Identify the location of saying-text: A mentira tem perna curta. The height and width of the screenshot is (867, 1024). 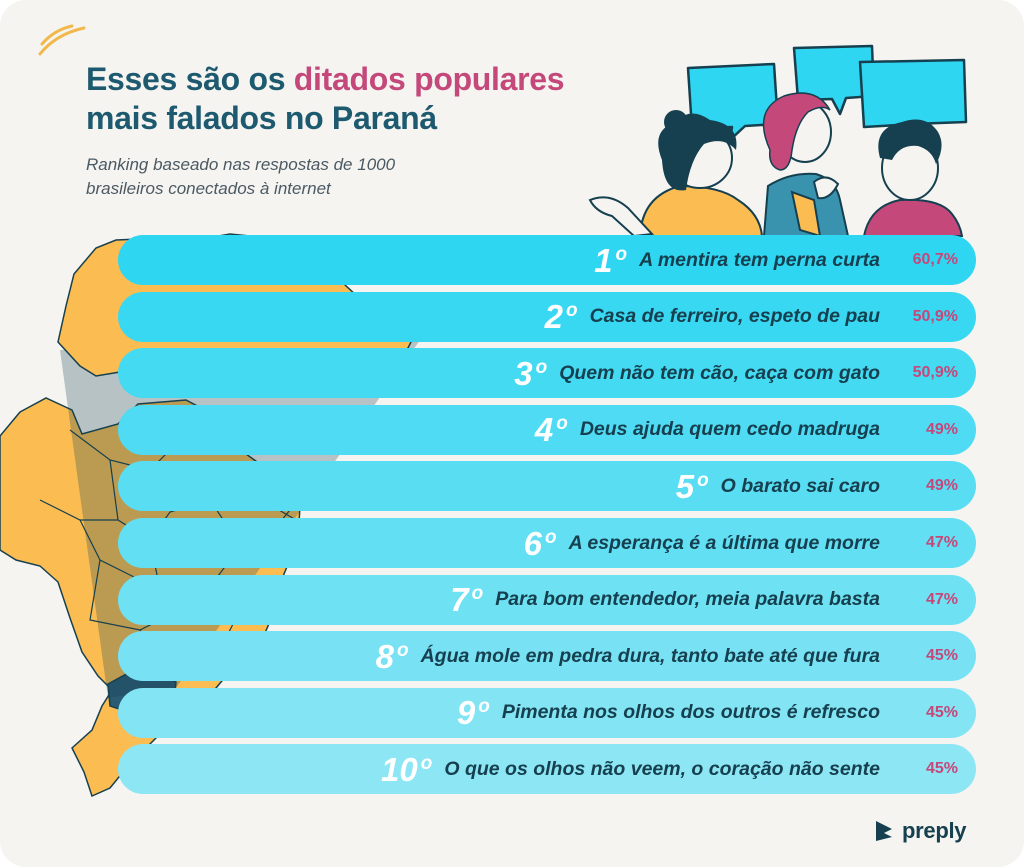
(759, 259).